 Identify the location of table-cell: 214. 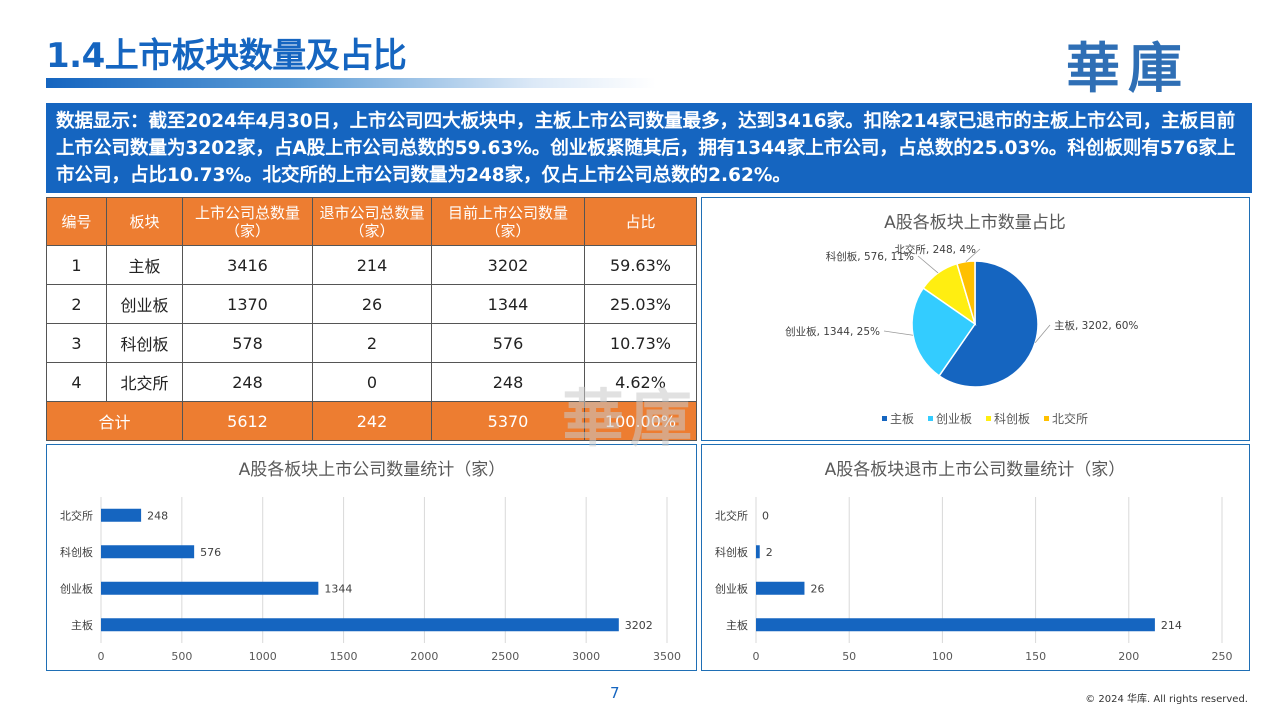
(372, 265).